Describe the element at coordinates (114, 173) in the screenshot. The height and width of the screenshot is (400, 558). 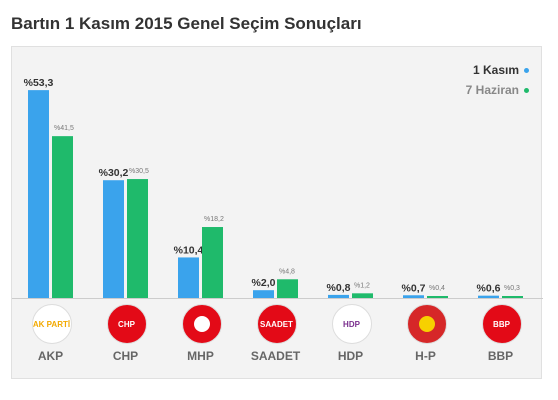
I see `data-label-chp-kasim: %30,2` at that location.